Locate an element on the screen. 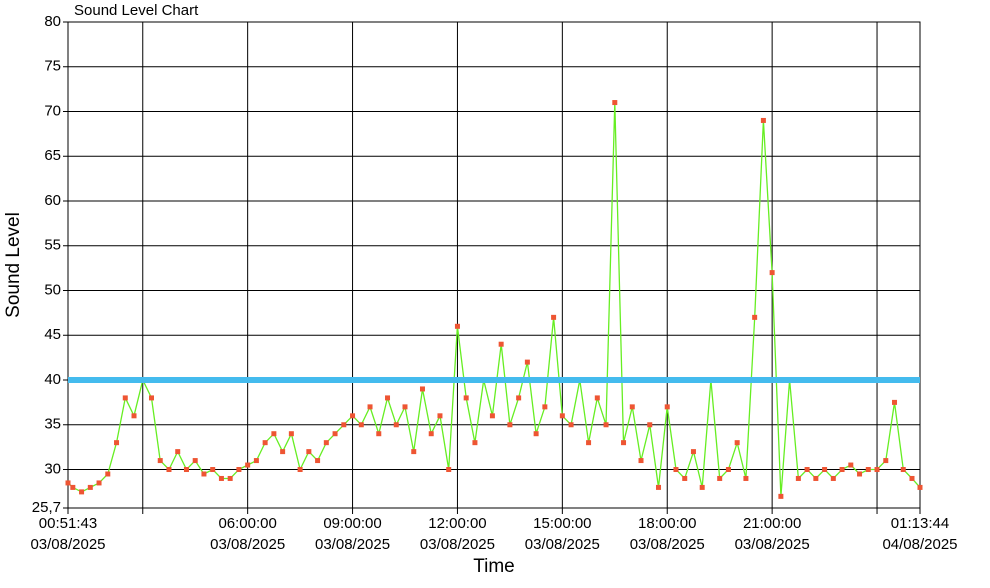  y-tick-label: 25,7 is located at coordinates (46, 507).